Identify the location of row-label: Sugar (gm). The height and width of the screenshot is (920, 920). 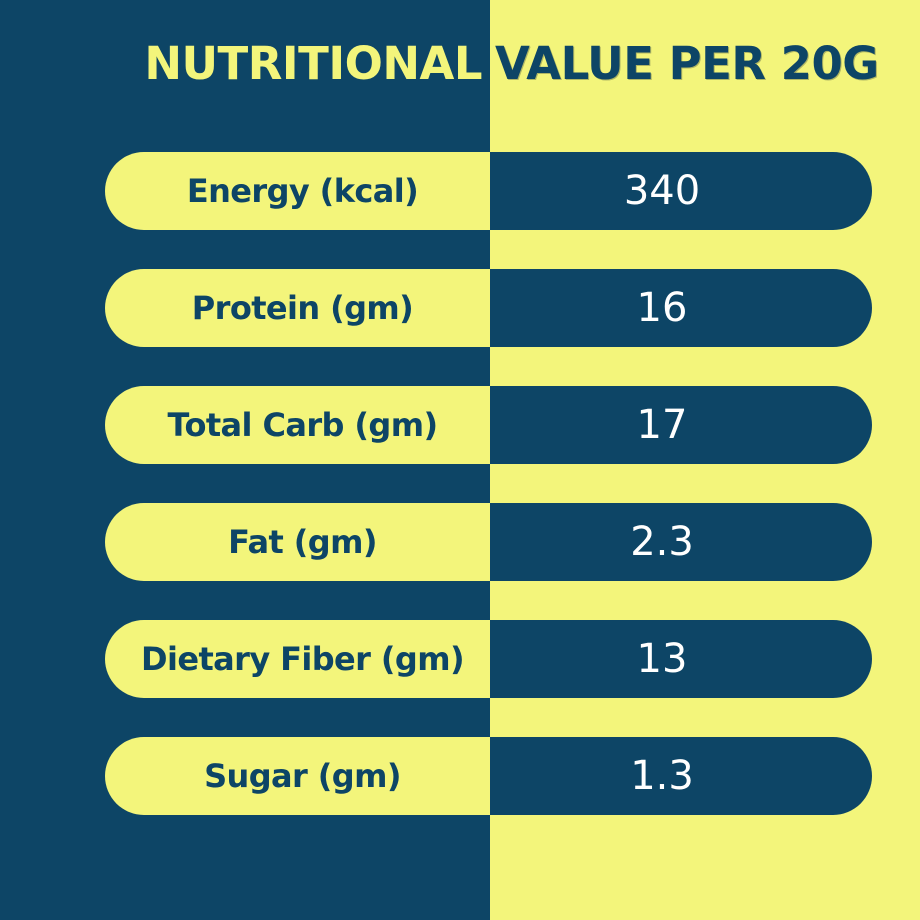
(302, 776).